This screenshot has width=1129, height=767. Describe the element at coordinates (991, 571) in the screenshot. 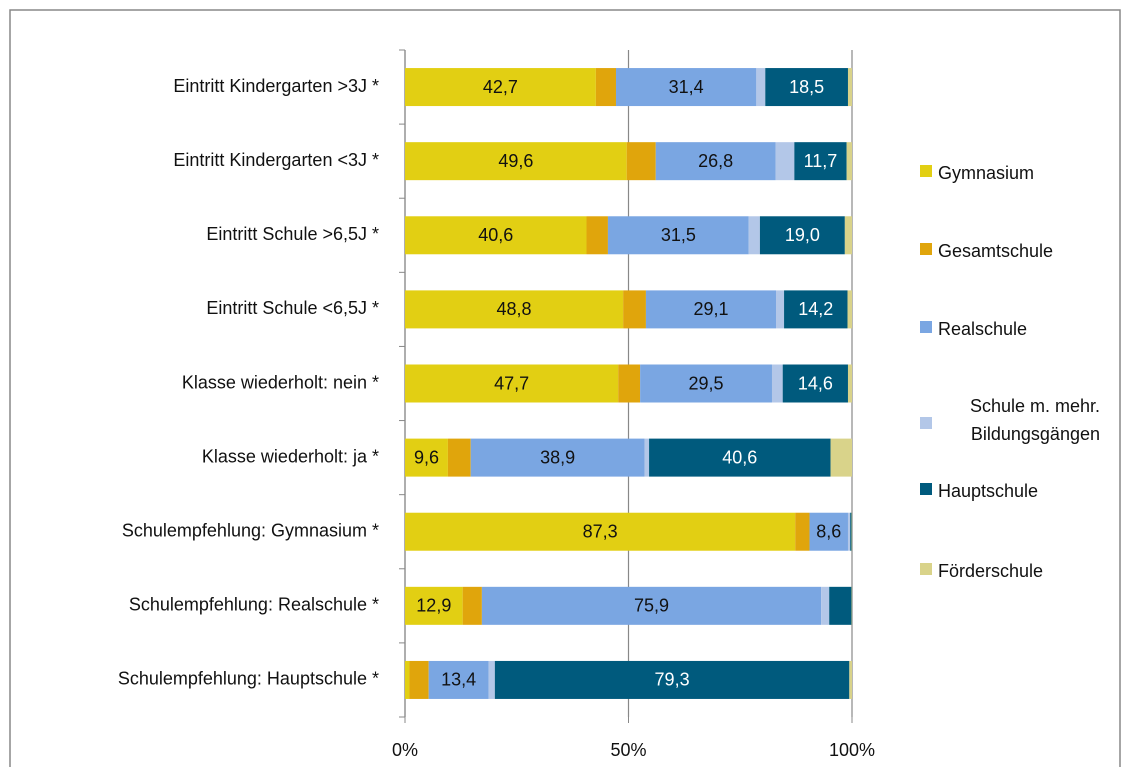

I see `legend-label: Förderschule` at that location.